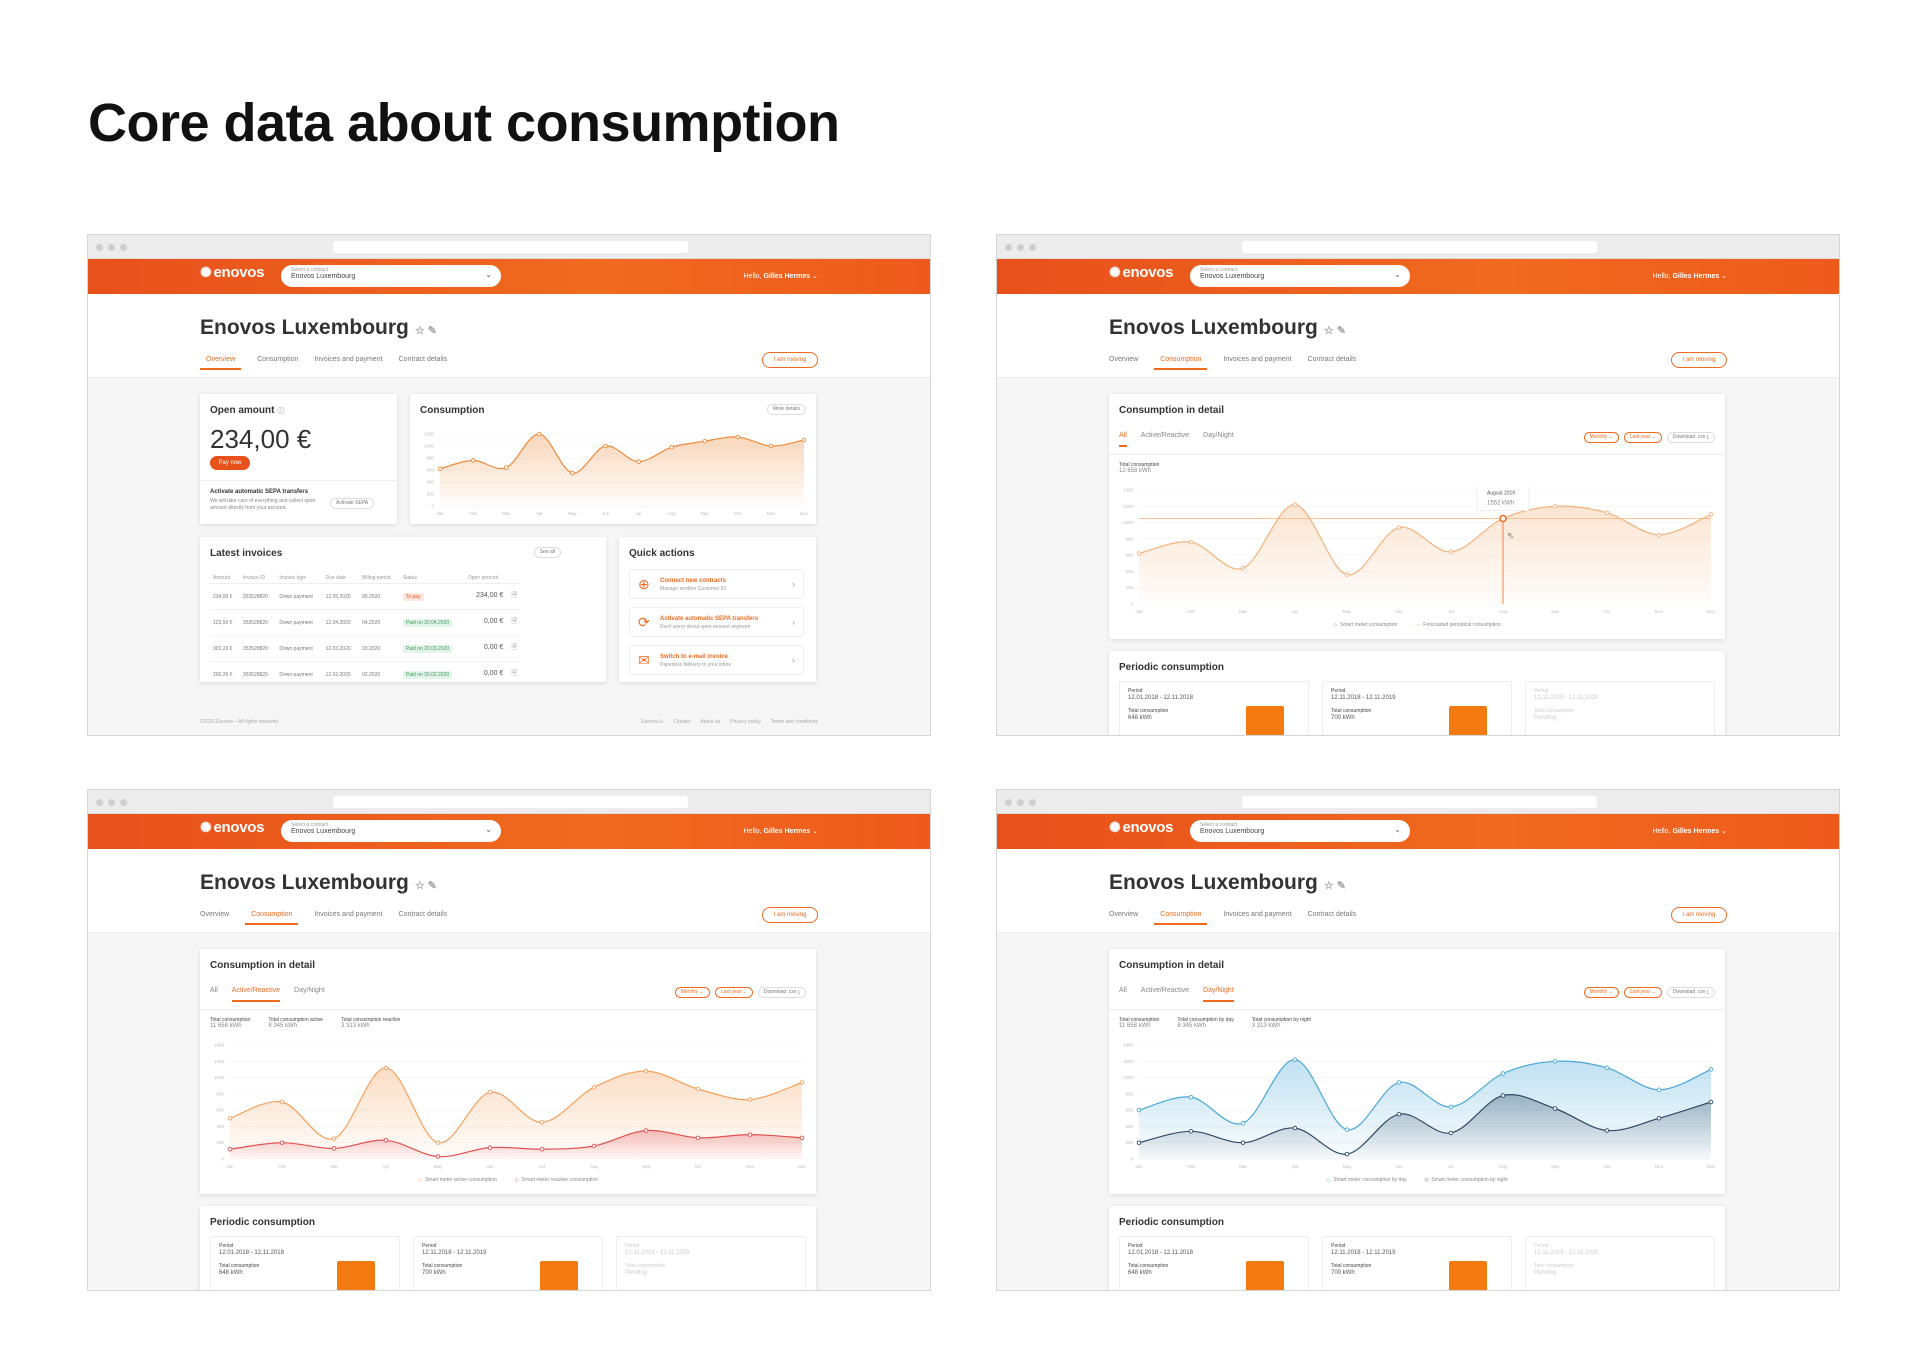 The width and height of the screenshot is (1920, 1365). I want to click on pay-now-button: Pay now, so click(230, 463).